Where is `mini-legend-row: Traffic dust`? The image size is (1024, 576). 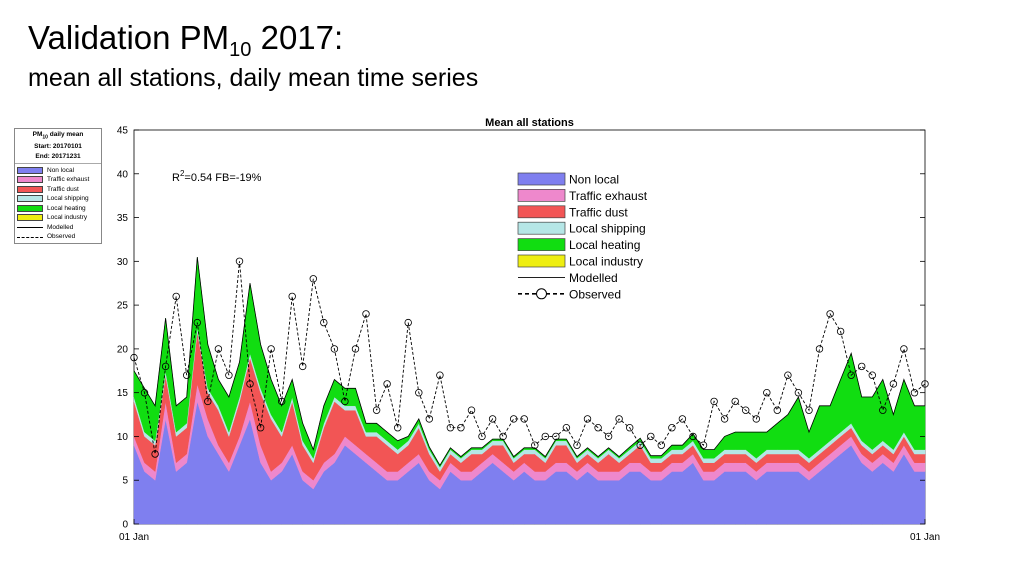 mini-legend-row: Traffic dust is located at coordinates (58, 189).